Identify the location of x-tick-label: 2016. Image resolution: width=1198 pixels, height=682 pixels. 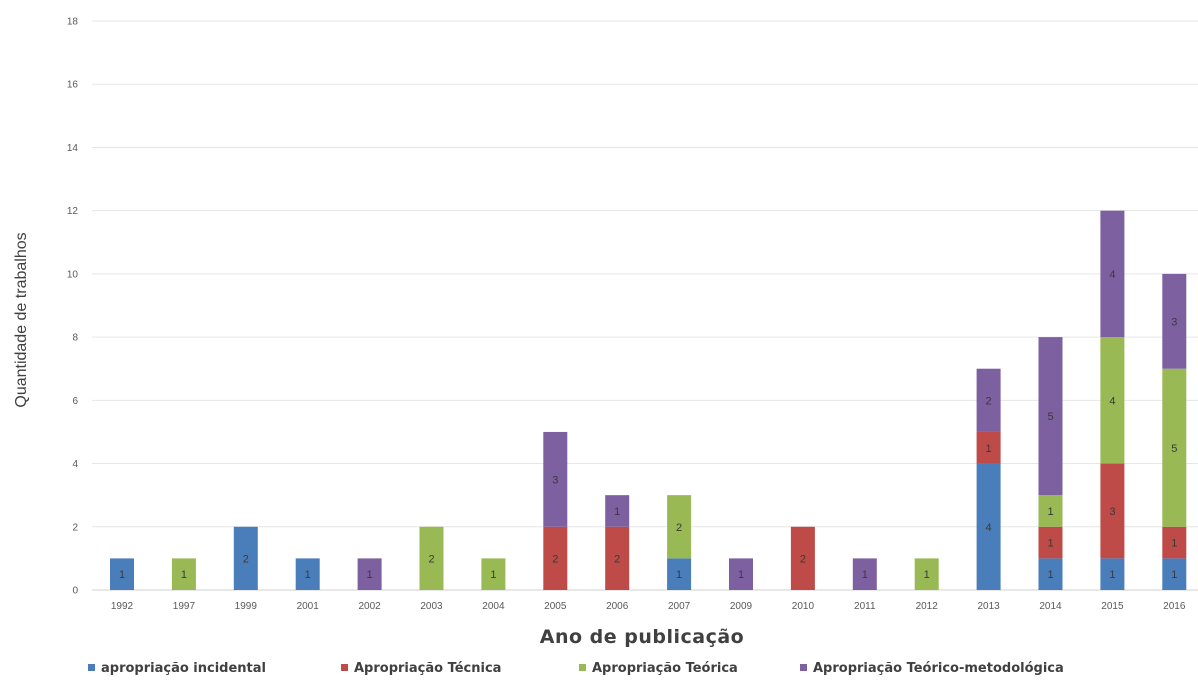
(1174, 606).